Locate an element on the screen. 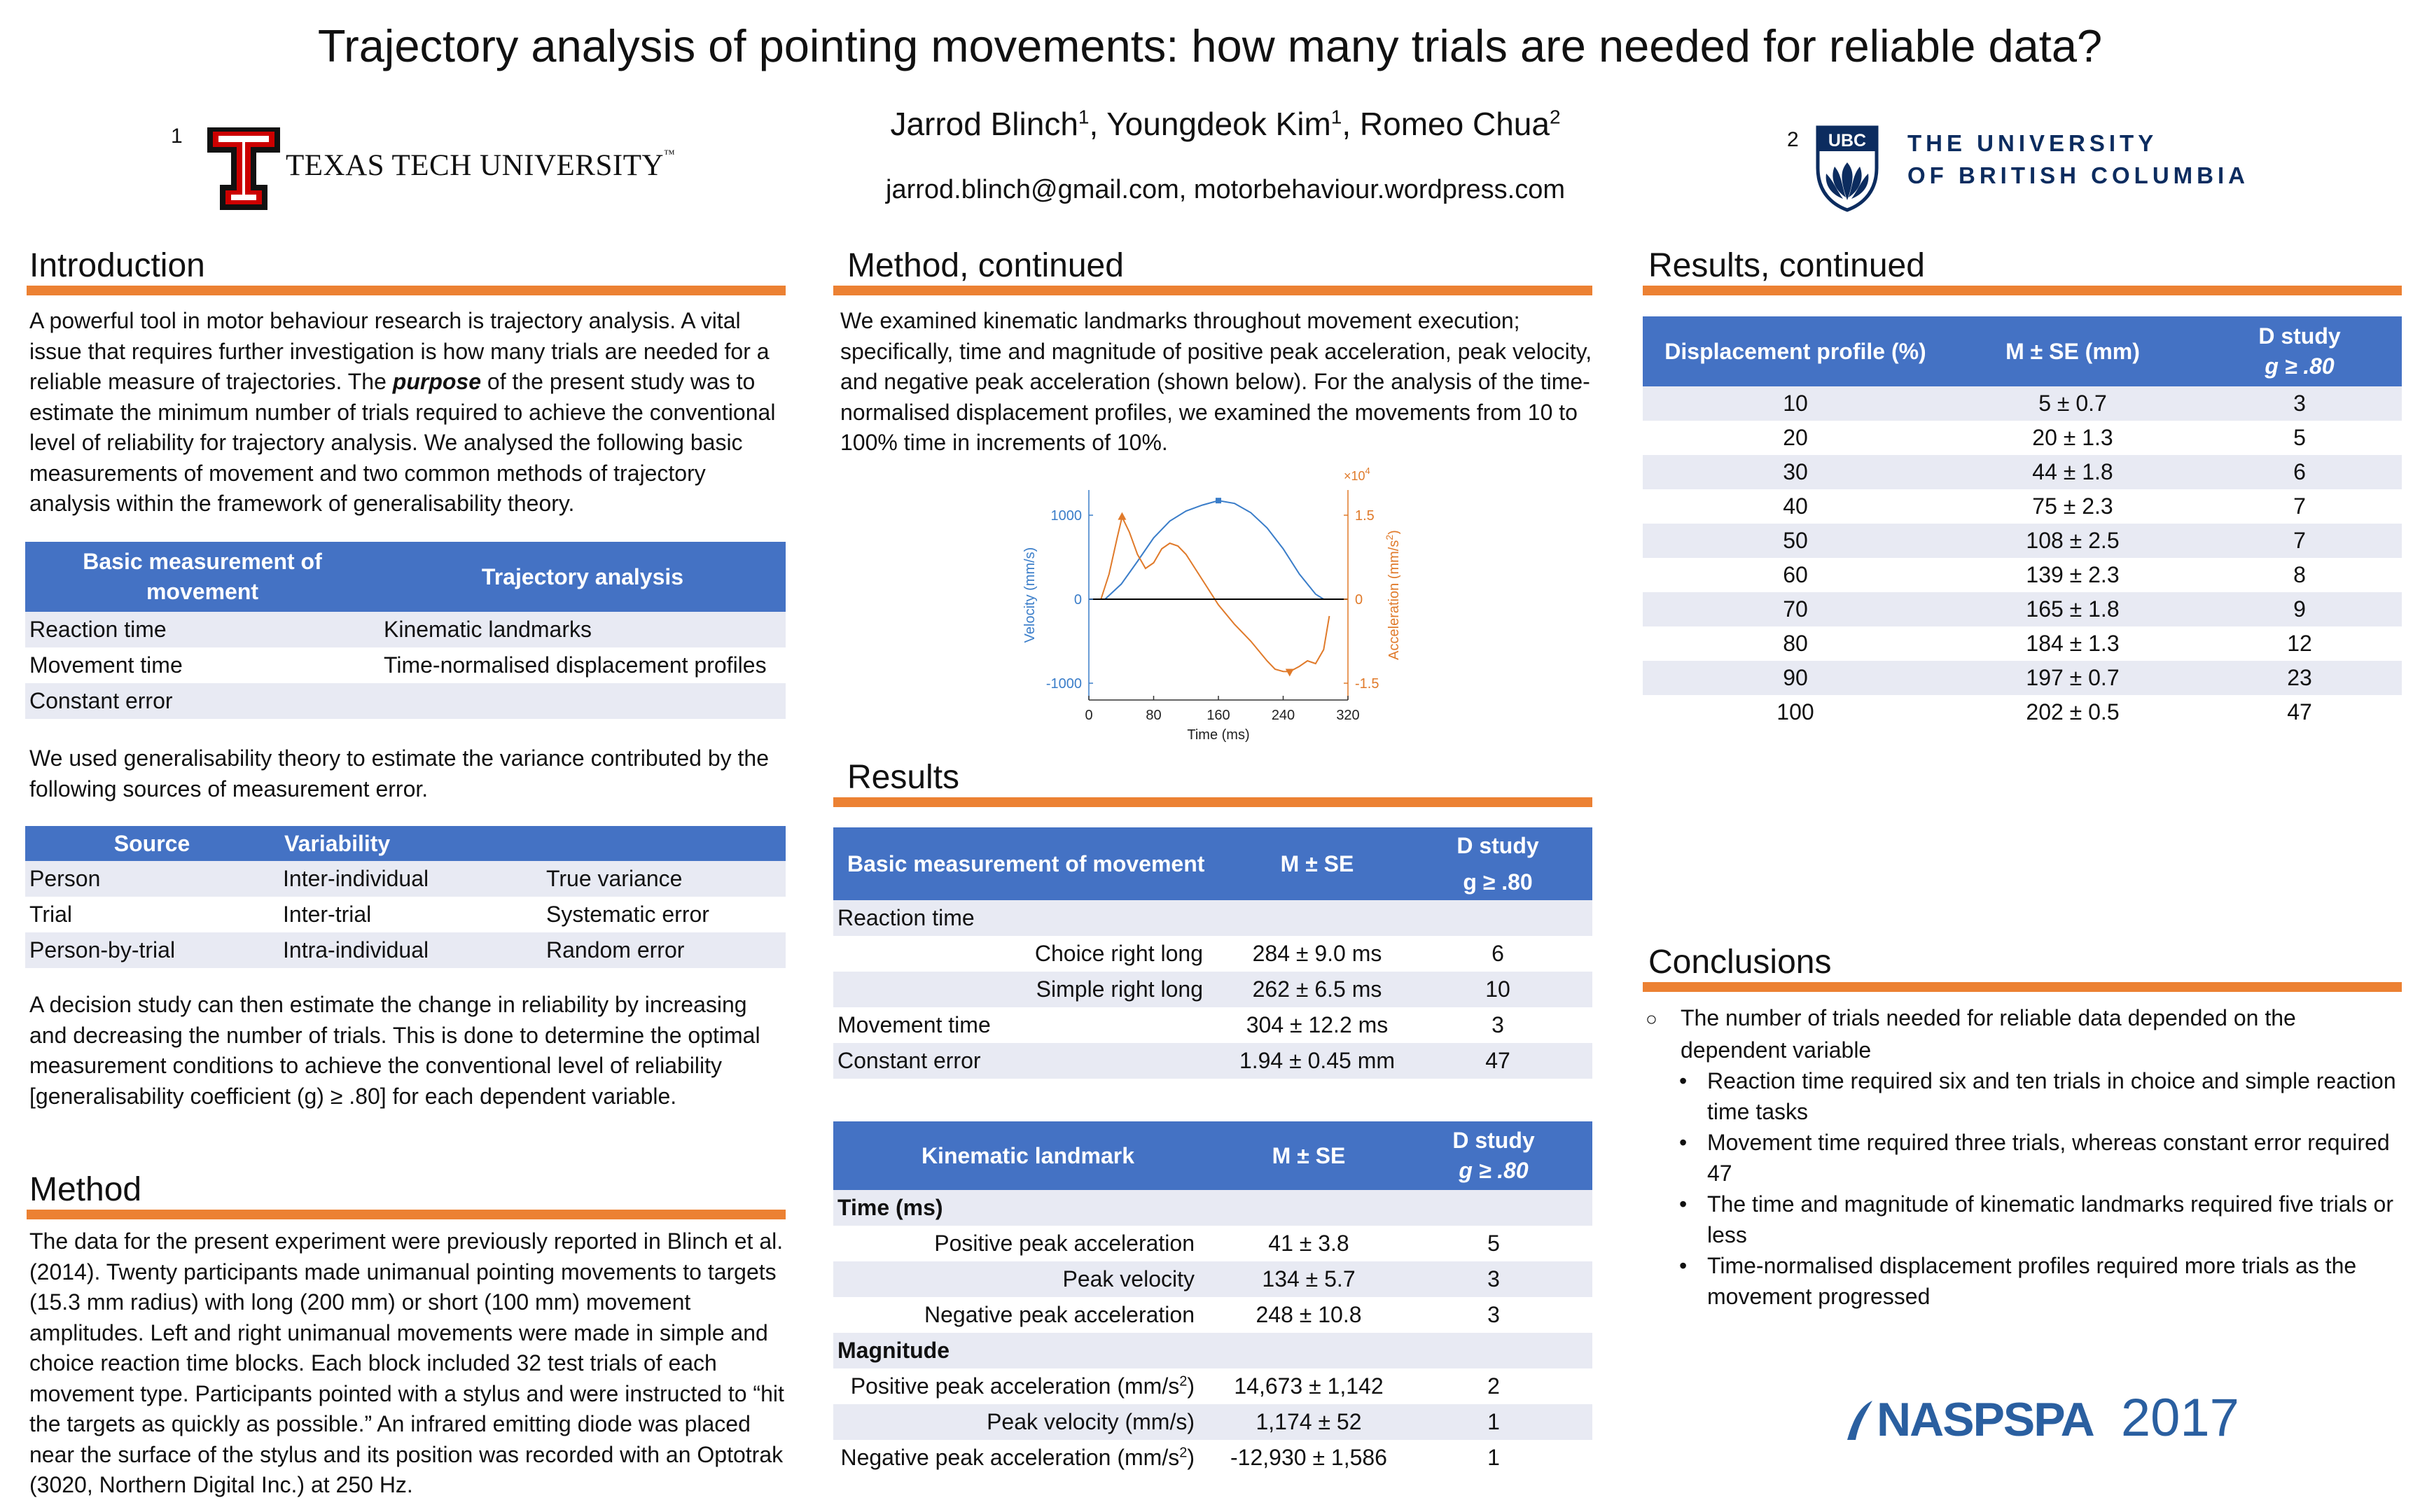 This screenshot has width=2420, height=1512. percent-cell: 100 is located at coordinates (1795, 712).